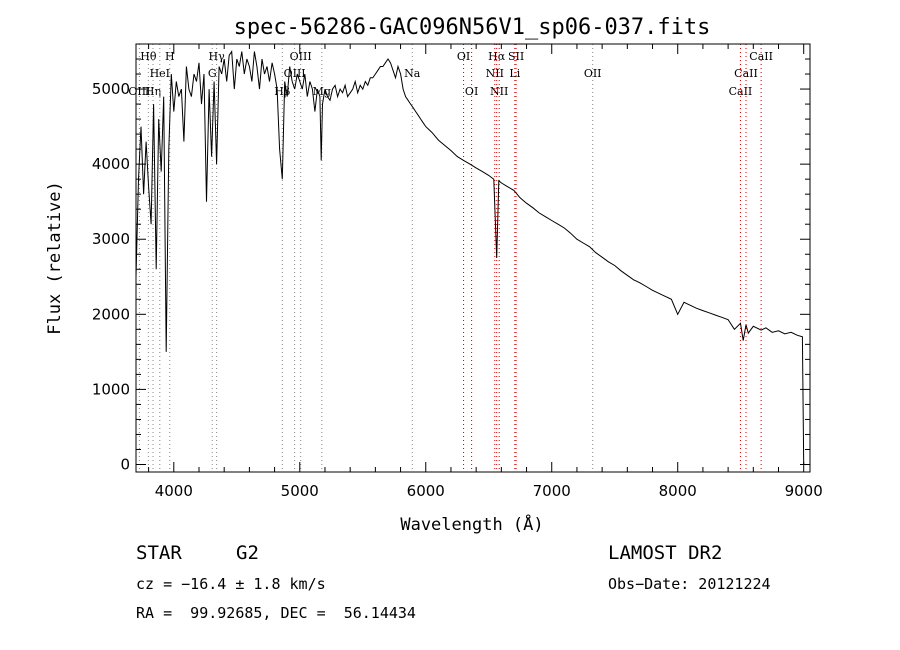  Describe the element at coordinates (295, 73) in the screenshot. I see `marker-label-8: OIII` at that location.